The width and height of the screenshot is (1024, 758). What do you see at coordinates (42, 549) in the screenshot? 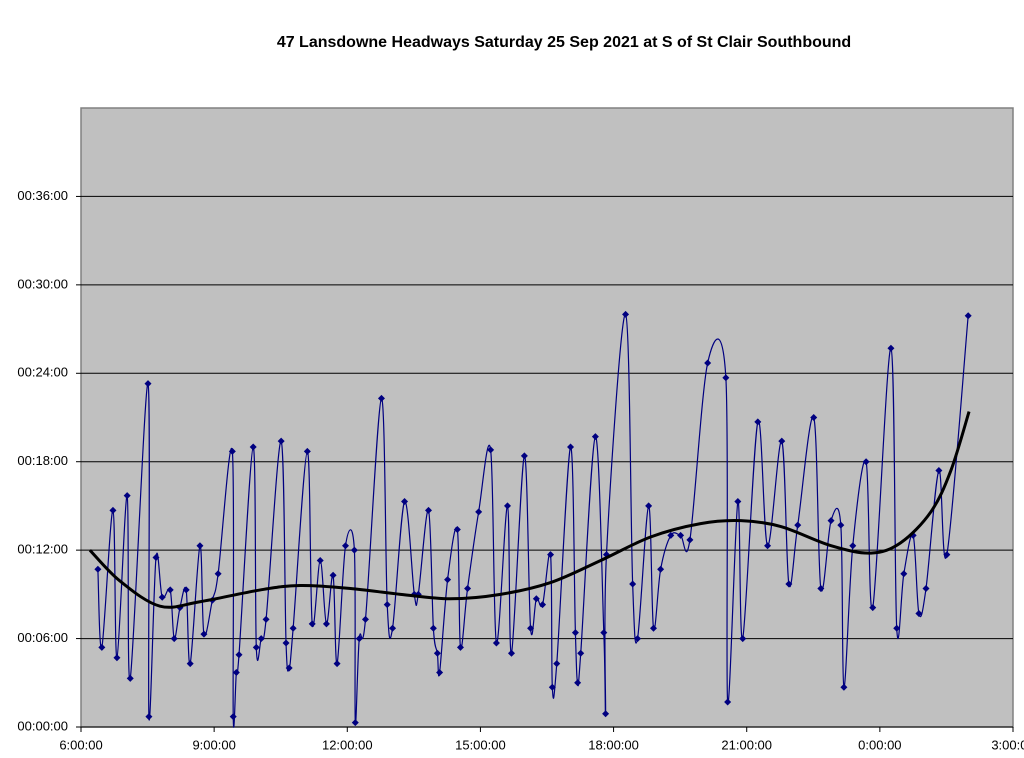
I see `y-tick-label: 00:12:00` at bounding box center [42, 549].